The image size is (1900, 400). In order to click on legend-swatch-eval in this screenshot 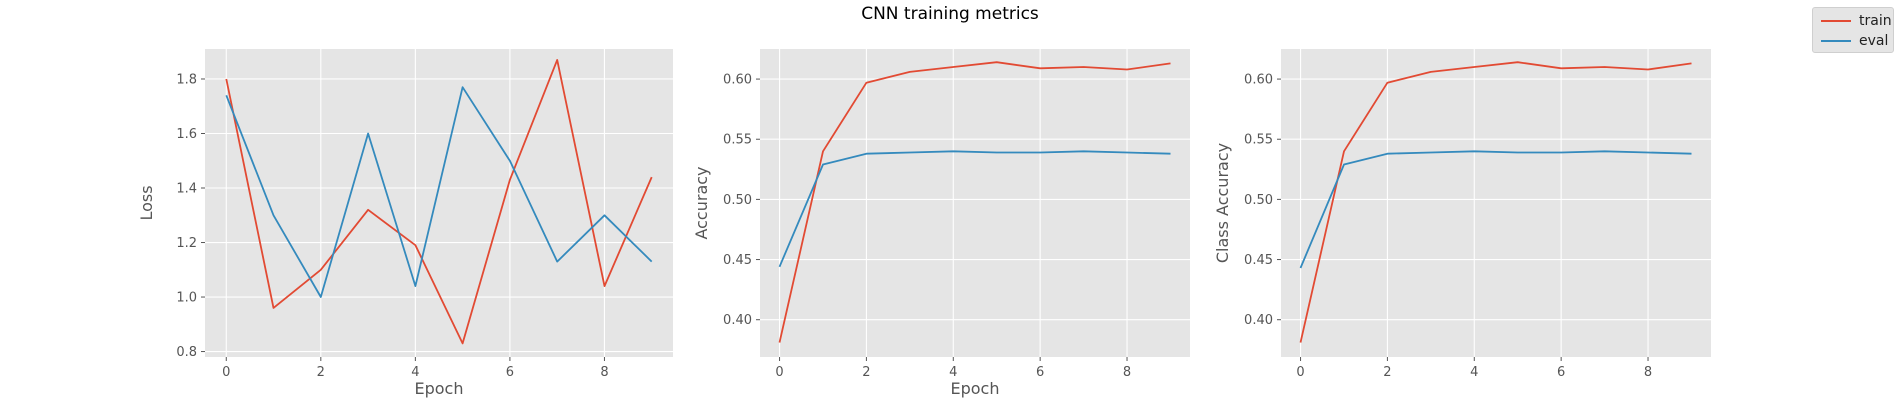, I will do `click(1836, 41)`.